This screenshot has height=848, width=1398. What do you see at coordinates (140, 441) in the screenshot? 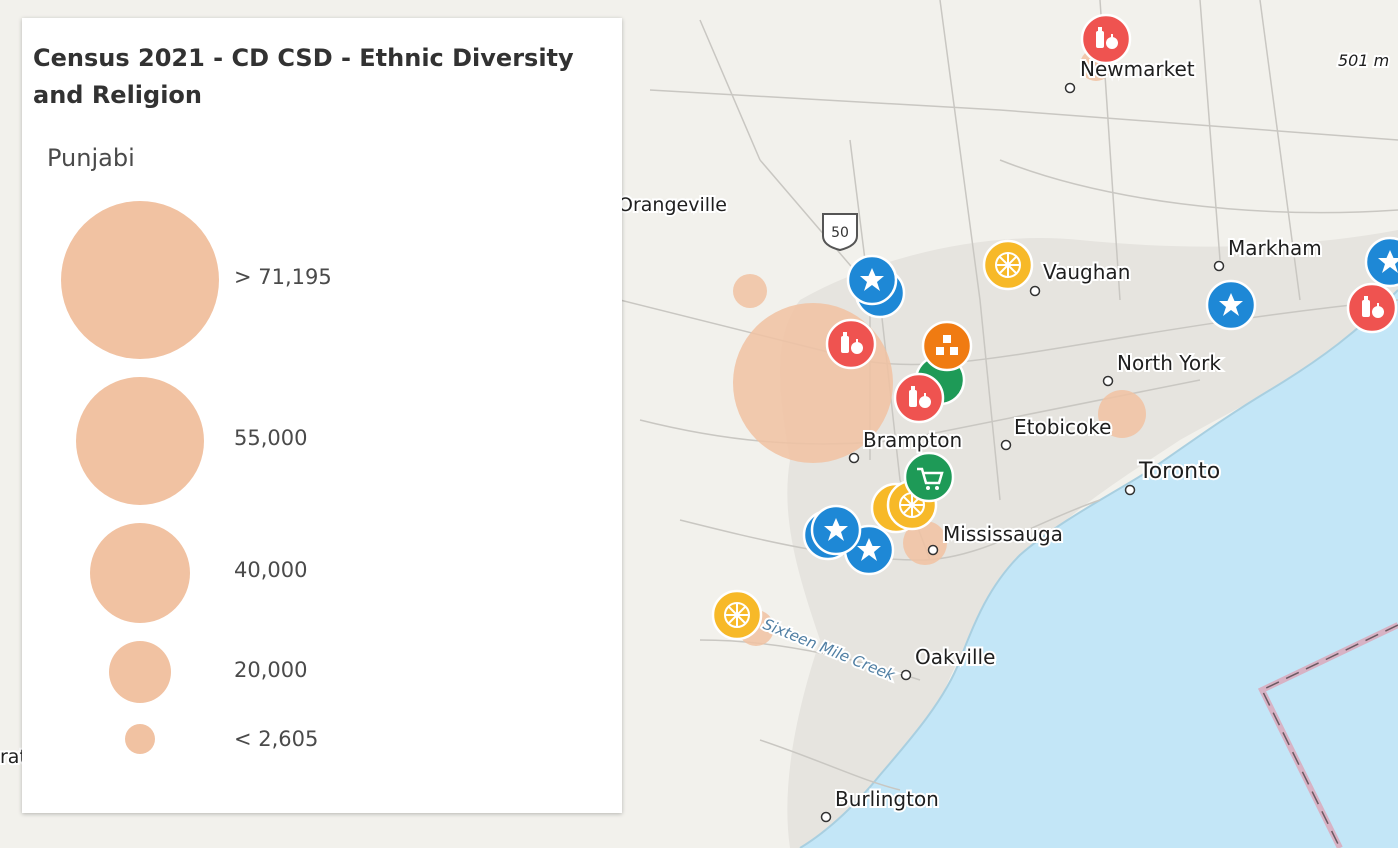
I see `legend-symbol-large` at bounding box center [140, 441].